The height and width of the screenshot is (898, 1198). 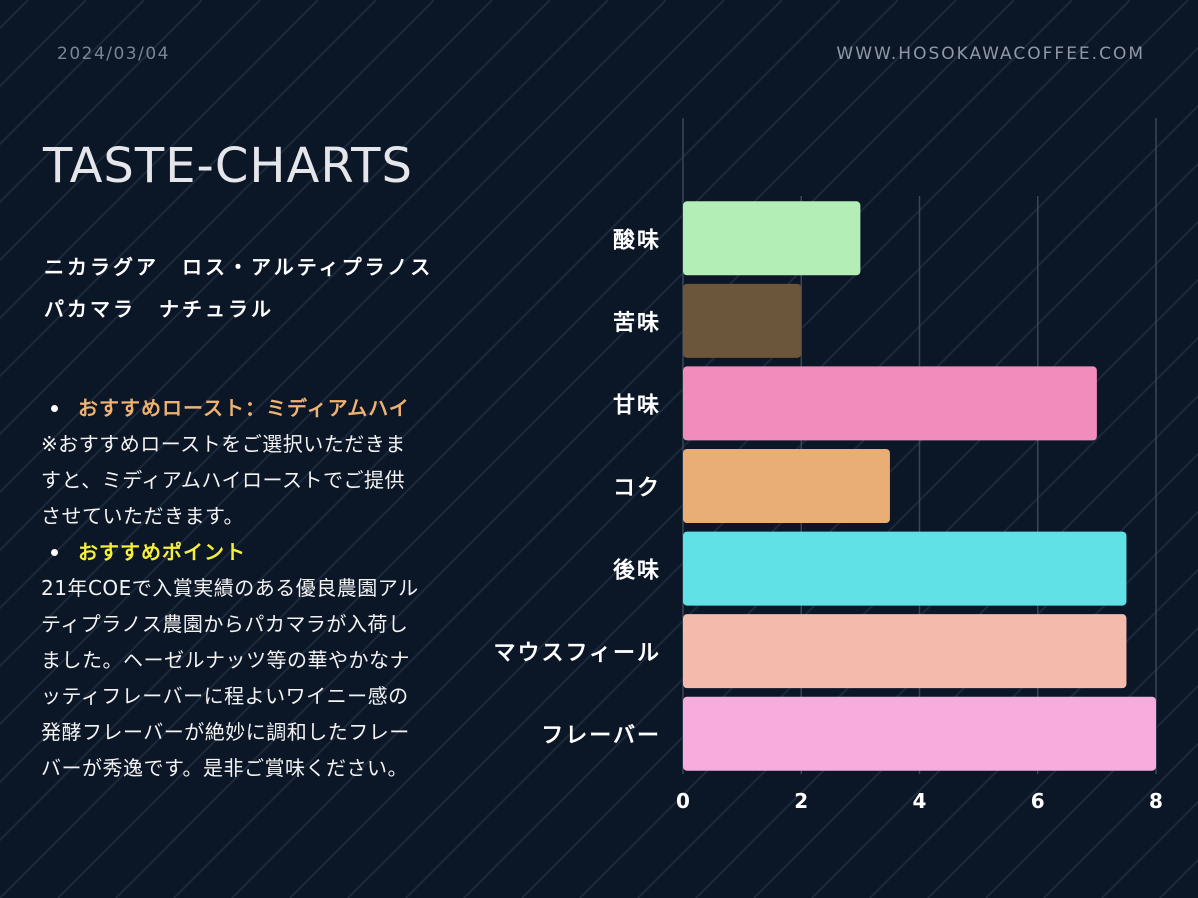 I want to click on tick-label: 8, so click(x=1156, y=801).